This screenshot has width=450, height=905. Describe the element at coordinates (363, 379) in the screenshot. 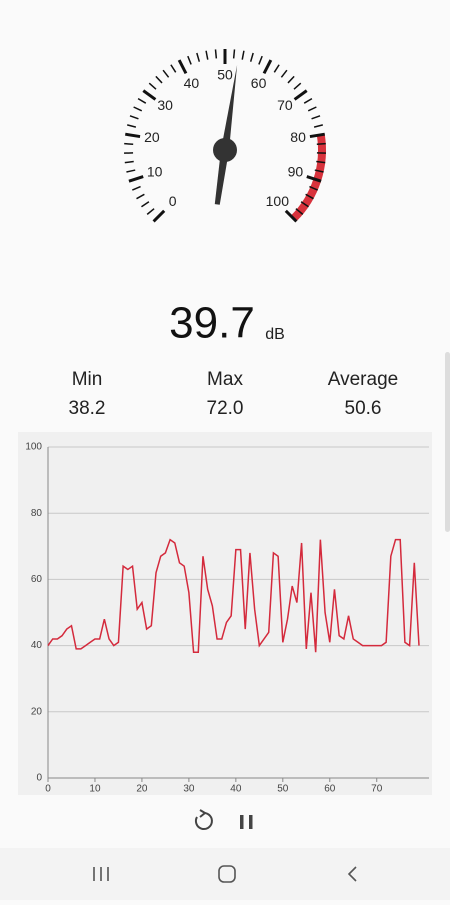

I see `stat-label: Average` at that location.